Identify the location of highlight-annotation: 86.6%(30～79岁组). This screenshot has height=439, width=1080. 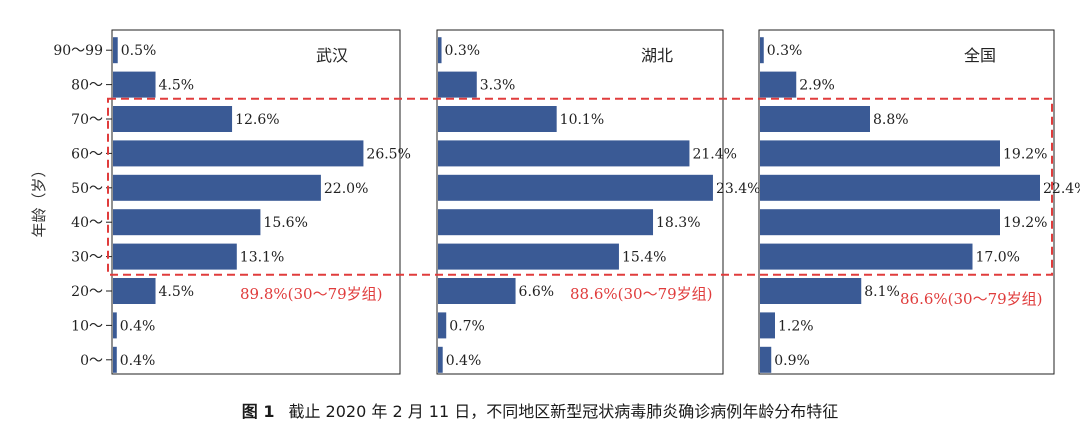
(971, 299).